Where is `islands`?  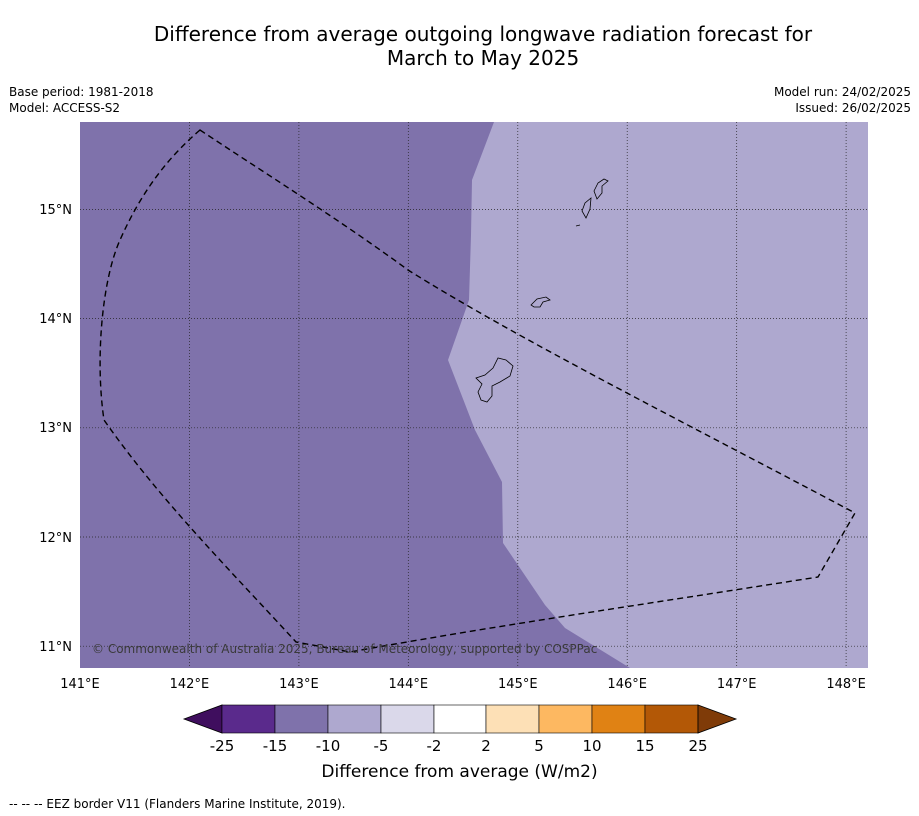
islands is located at coordinates (542, 290).